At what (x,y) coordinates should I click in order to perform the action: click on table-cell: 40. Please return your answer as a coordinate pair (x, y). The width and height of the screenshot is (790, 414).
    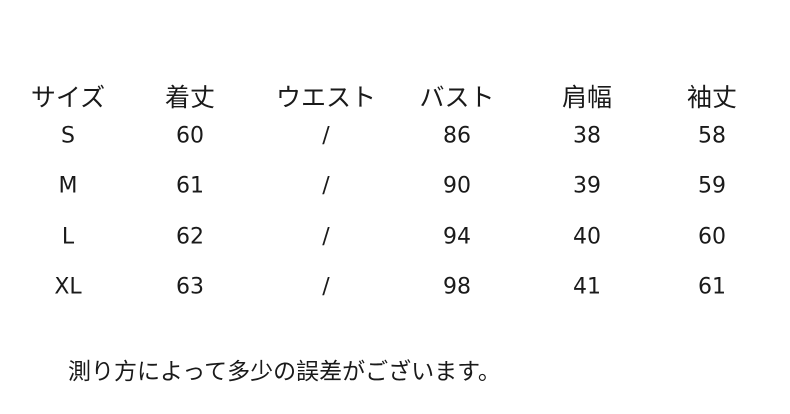
    Looking at the image, I should click on (587, 237).